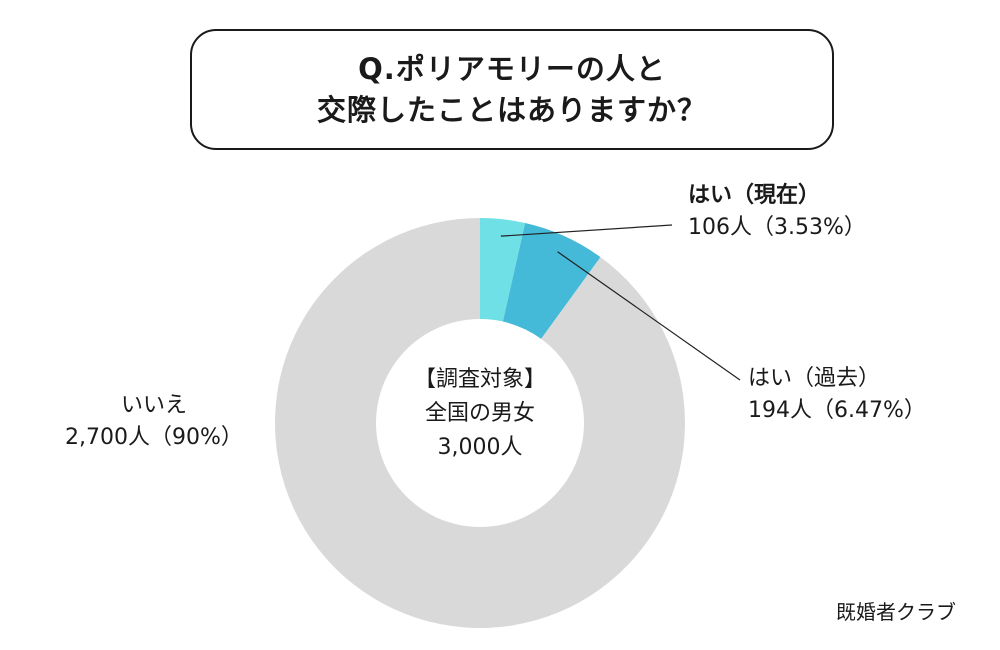 This screenshot has height=650, width=1000. I want to click on survey-note: 【調査対象】 全国の男女 3,000人, so click(480, 414).